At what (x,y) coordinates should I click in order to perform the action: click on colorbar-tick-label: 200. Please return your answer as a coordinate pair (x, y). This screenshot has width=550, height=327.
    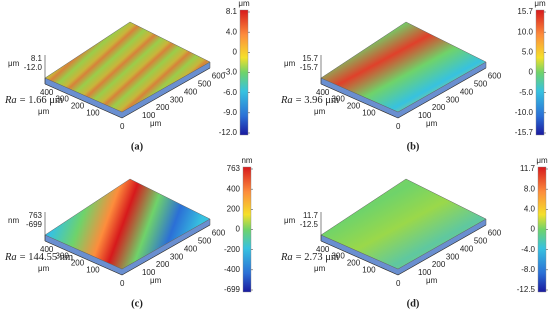
    Looking at the image, I should click on (234, 208).